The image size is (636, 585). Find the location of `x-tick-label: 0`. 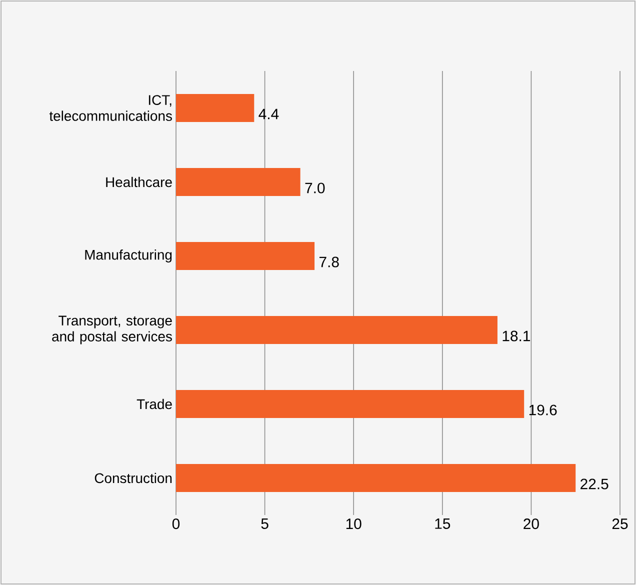

x-tick-label: 0 is located at coordinates (176, 524).